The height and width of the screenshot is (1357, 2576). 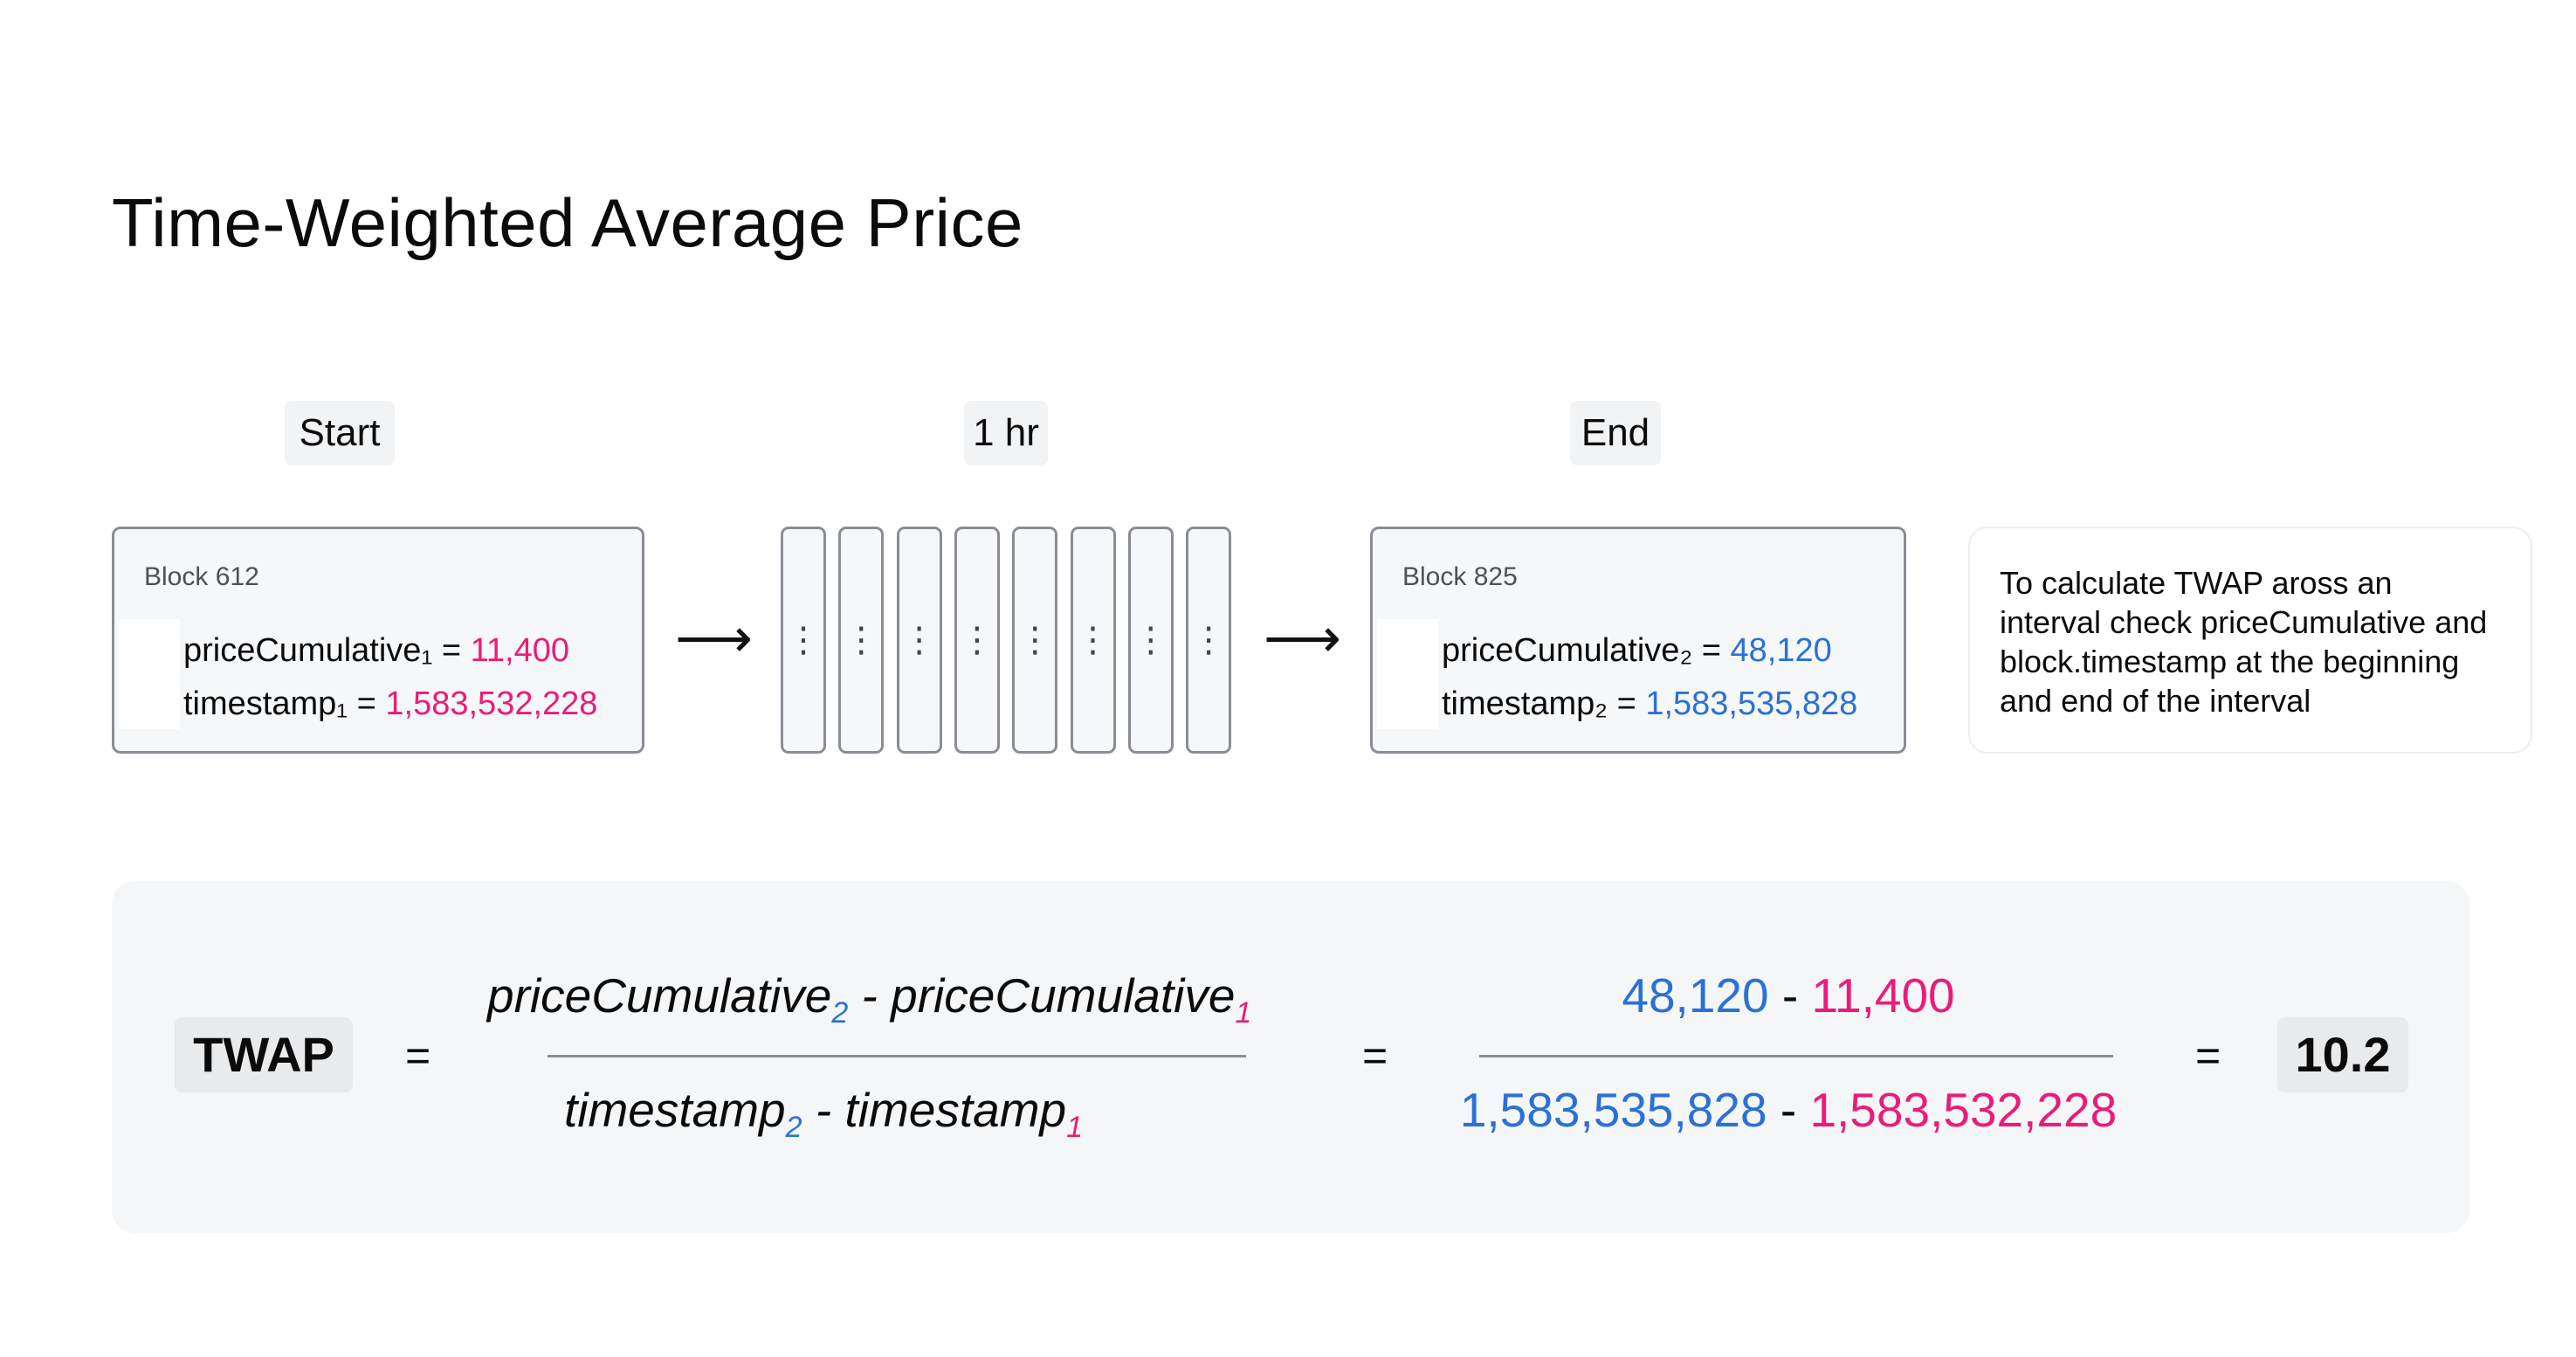 I want to click on start-block-pad, so click(x=149, y=674).